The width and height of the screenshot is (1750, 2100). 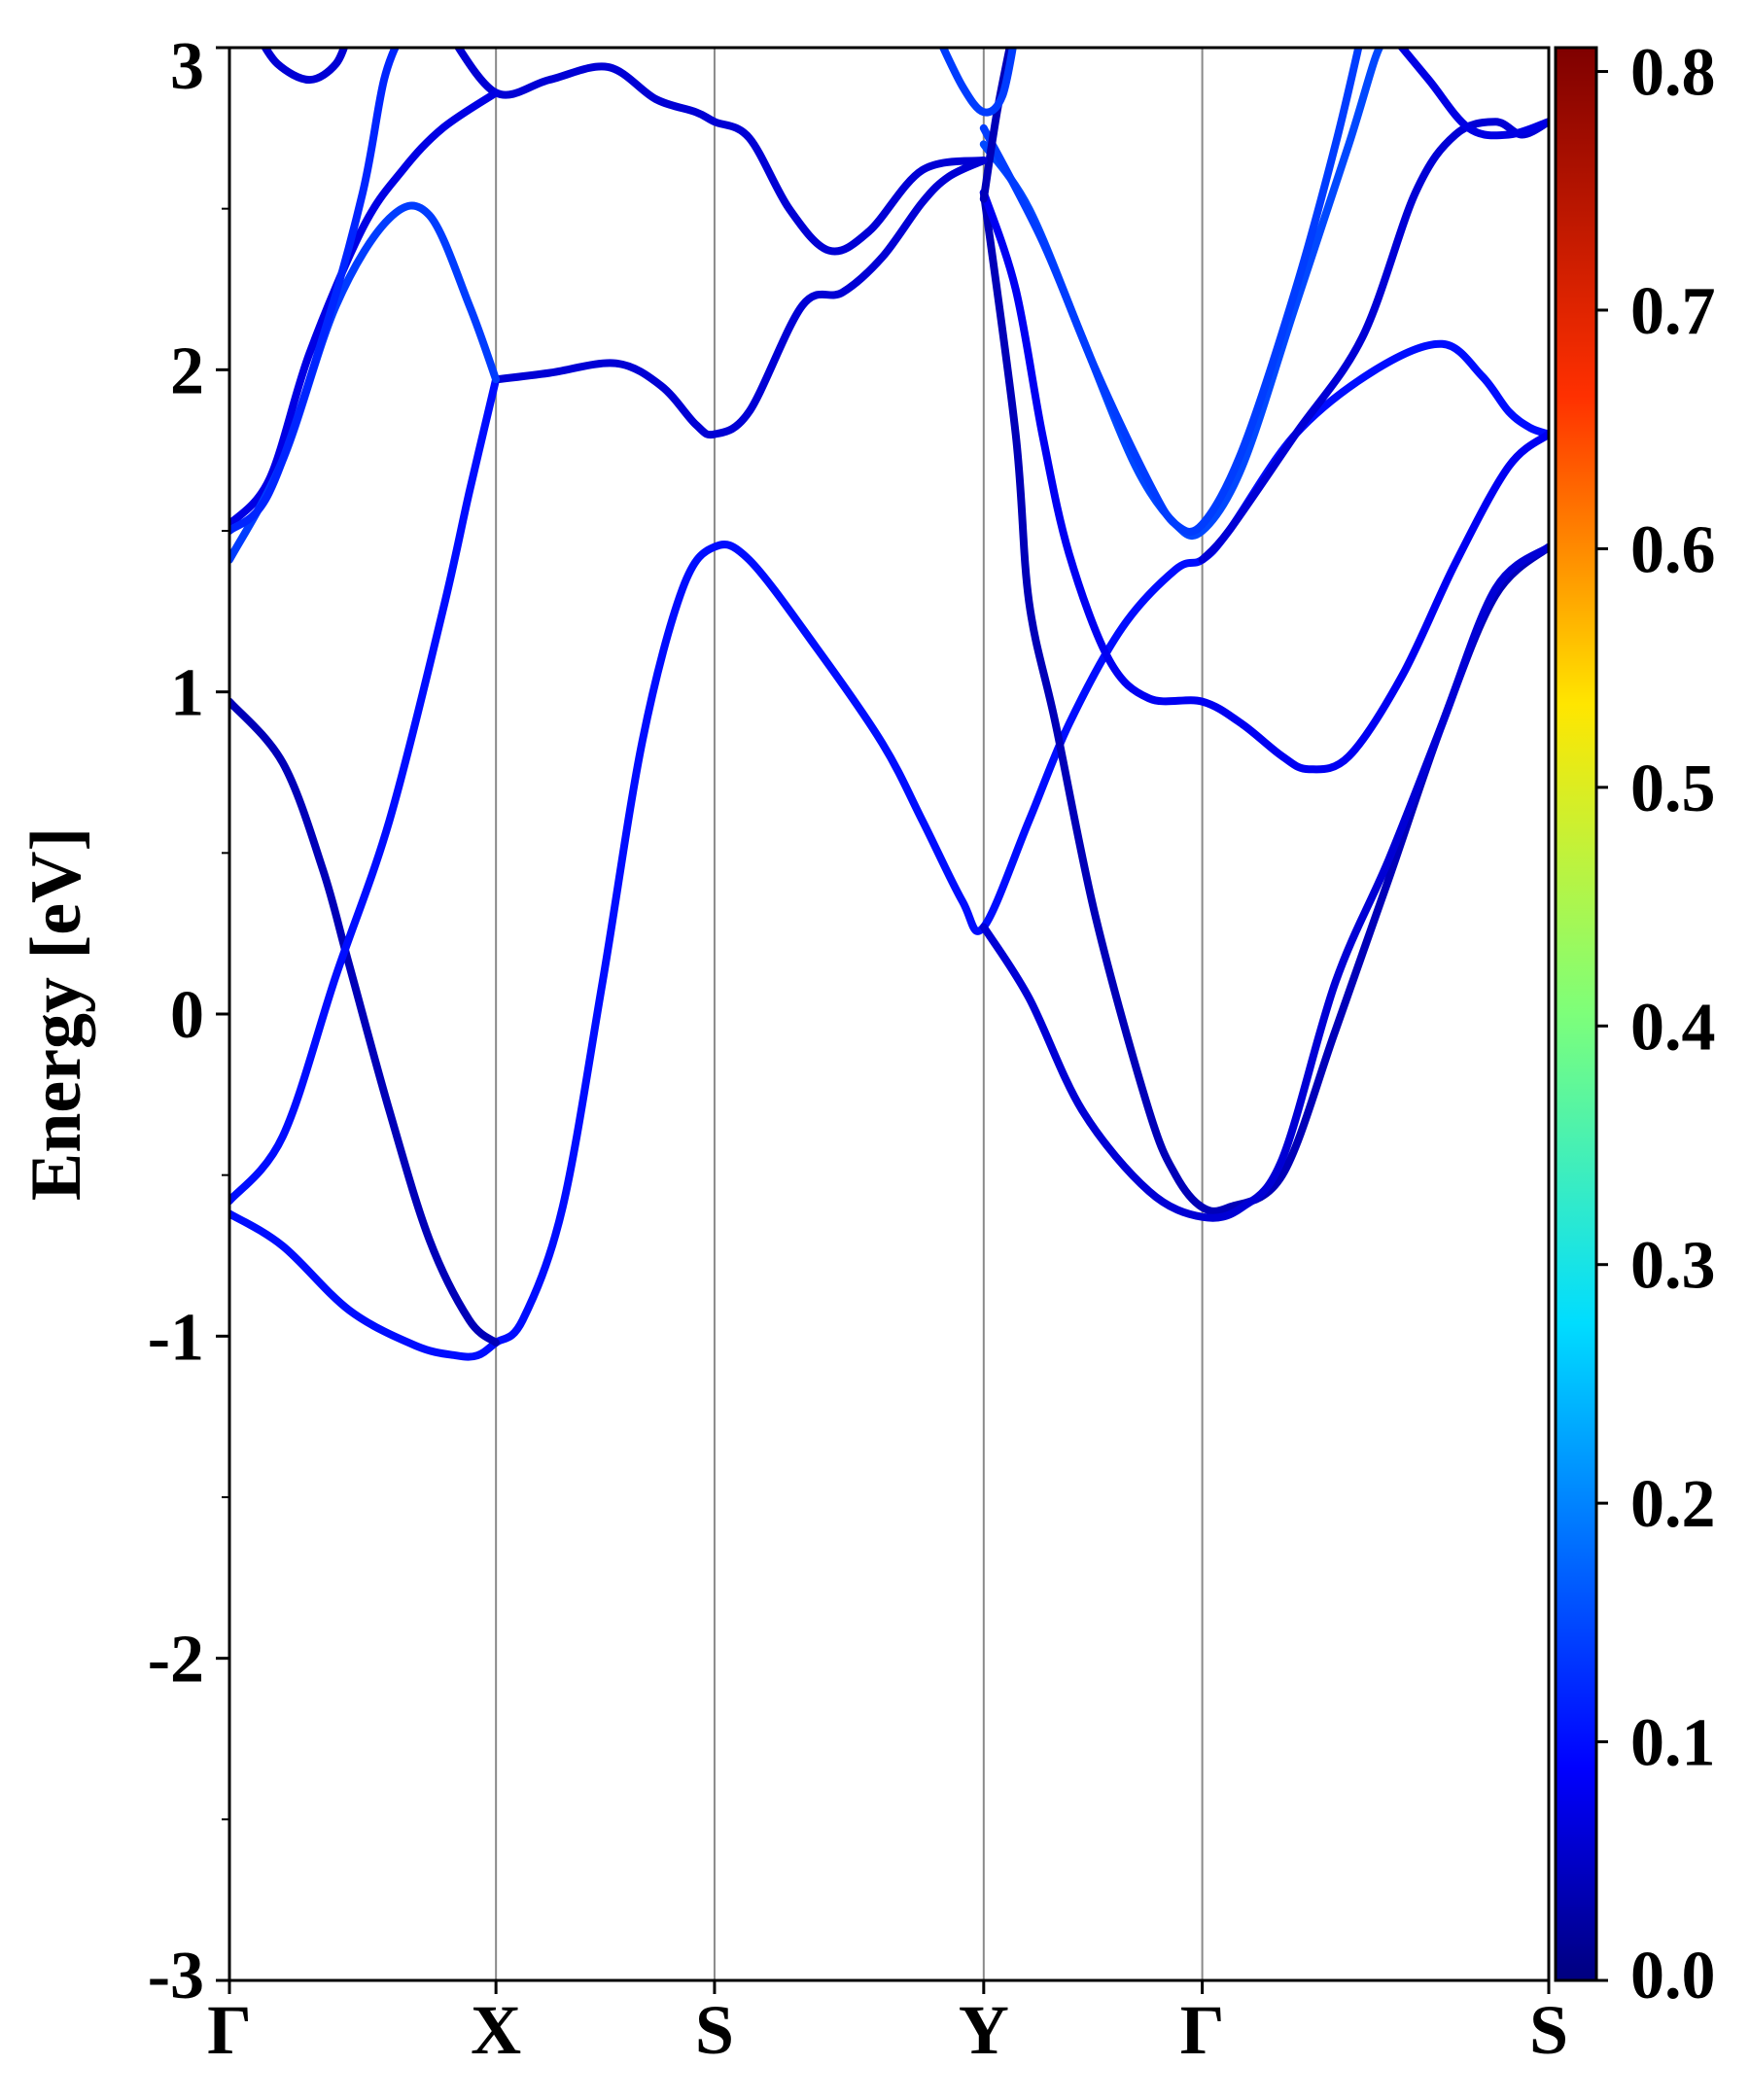 I want to click on colorbar-tick-label: 0.2, so click(x=1673, y=1504).